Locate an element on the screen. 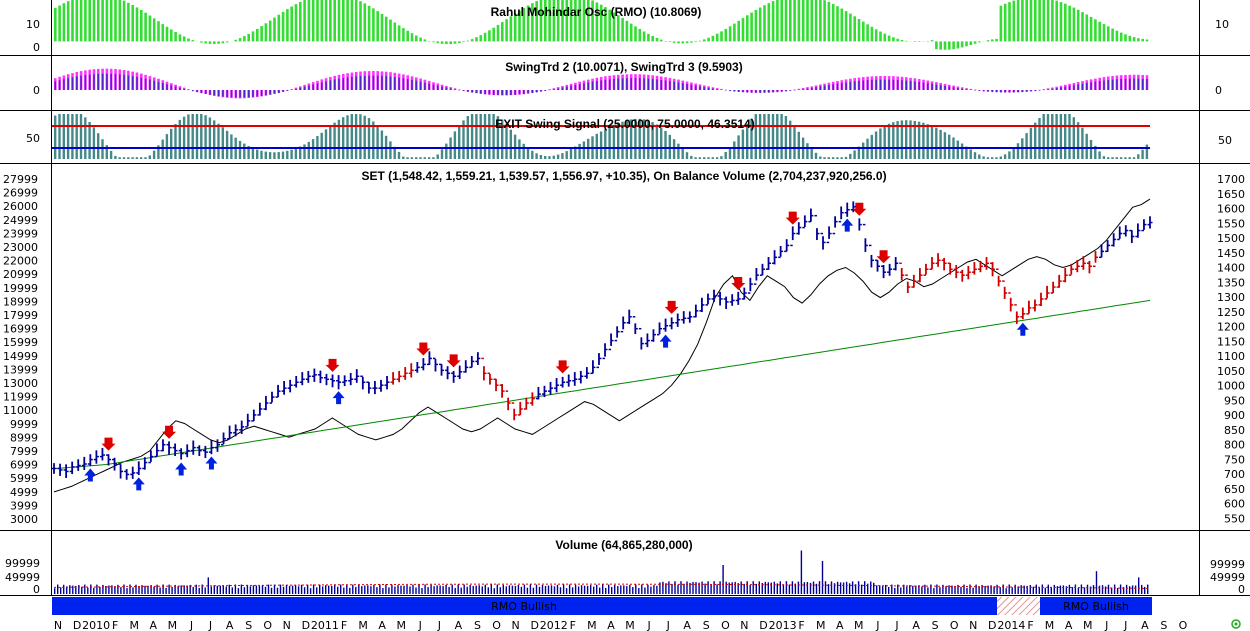 The height and width of the screenshot is (631, 1250). tick-label: 50 is located at coordinates (1225, 140).